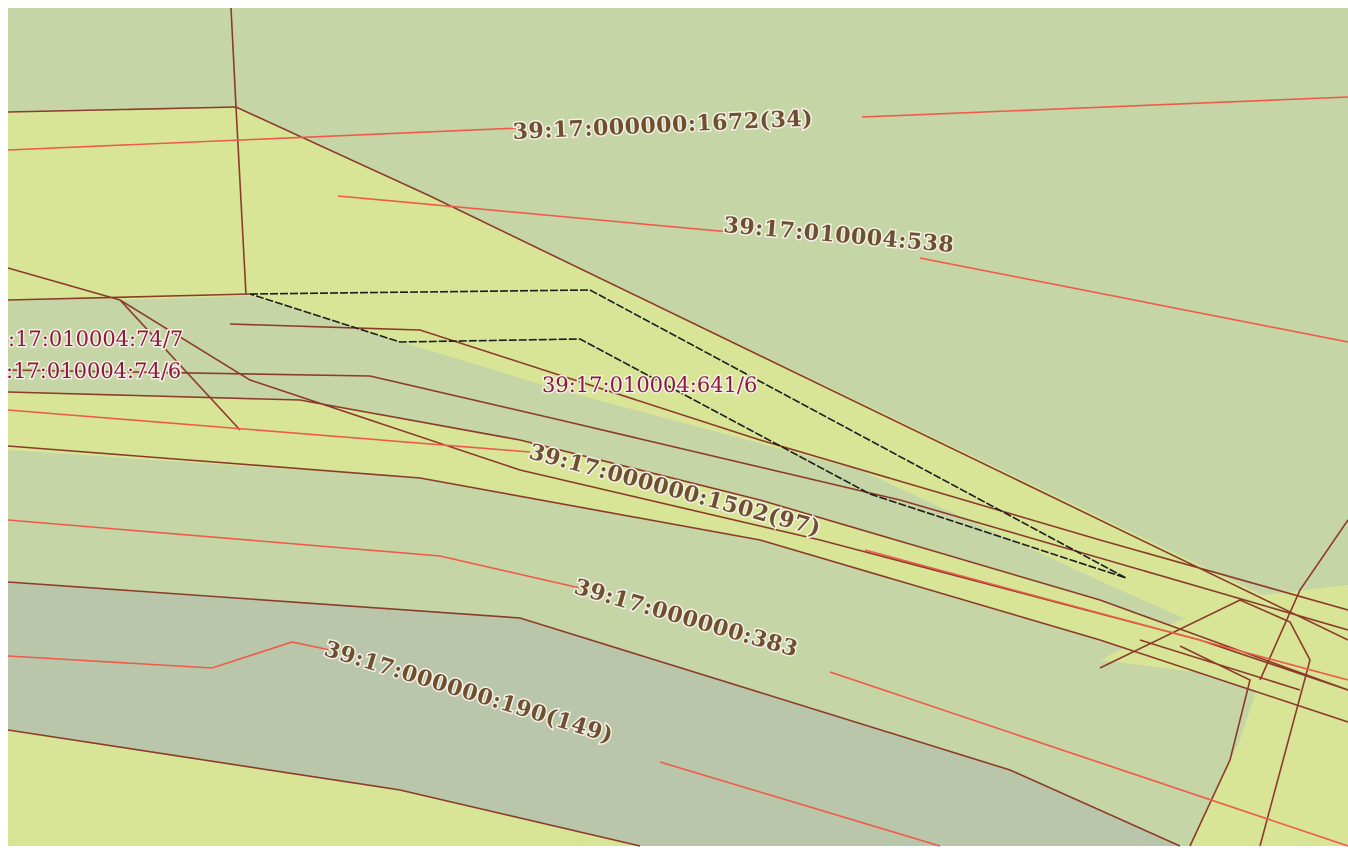  I want to click on parcel-label-74-6: :17:010004:74/6, so click(93, 371).